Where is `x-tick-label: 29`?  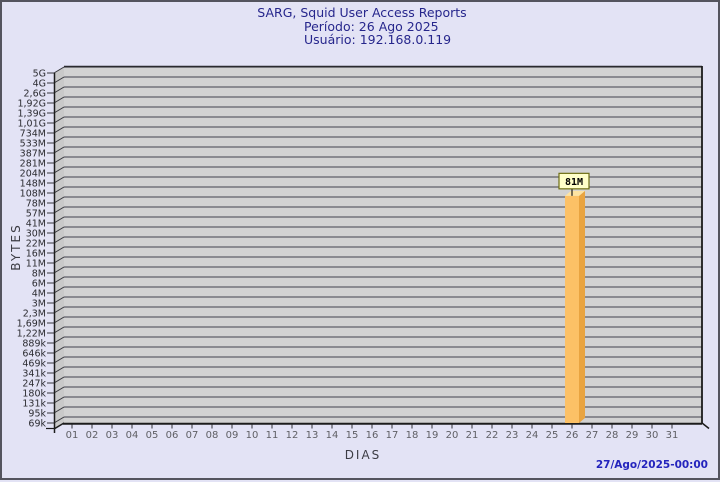
x-tick-label: 29 is located at coordinates (632, 435).